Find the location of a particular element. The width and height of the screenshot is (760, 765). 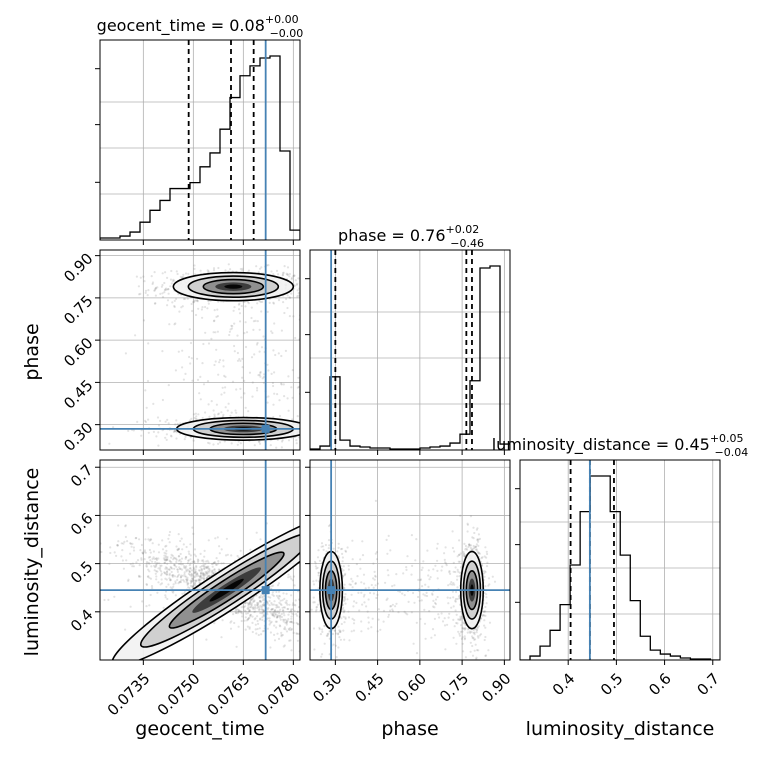

xtick-label-geocent-time: 0.0765 is located at coordinates (229, 695).